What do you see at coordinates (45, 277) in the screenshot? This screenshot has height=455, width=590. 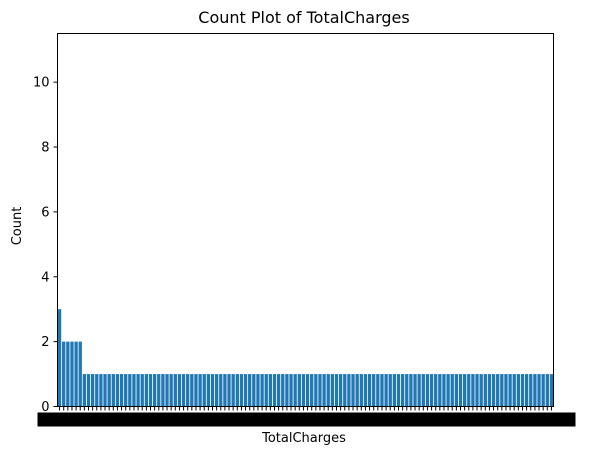 I see `y-tick-label: 4` at bounding box center [45, 277].